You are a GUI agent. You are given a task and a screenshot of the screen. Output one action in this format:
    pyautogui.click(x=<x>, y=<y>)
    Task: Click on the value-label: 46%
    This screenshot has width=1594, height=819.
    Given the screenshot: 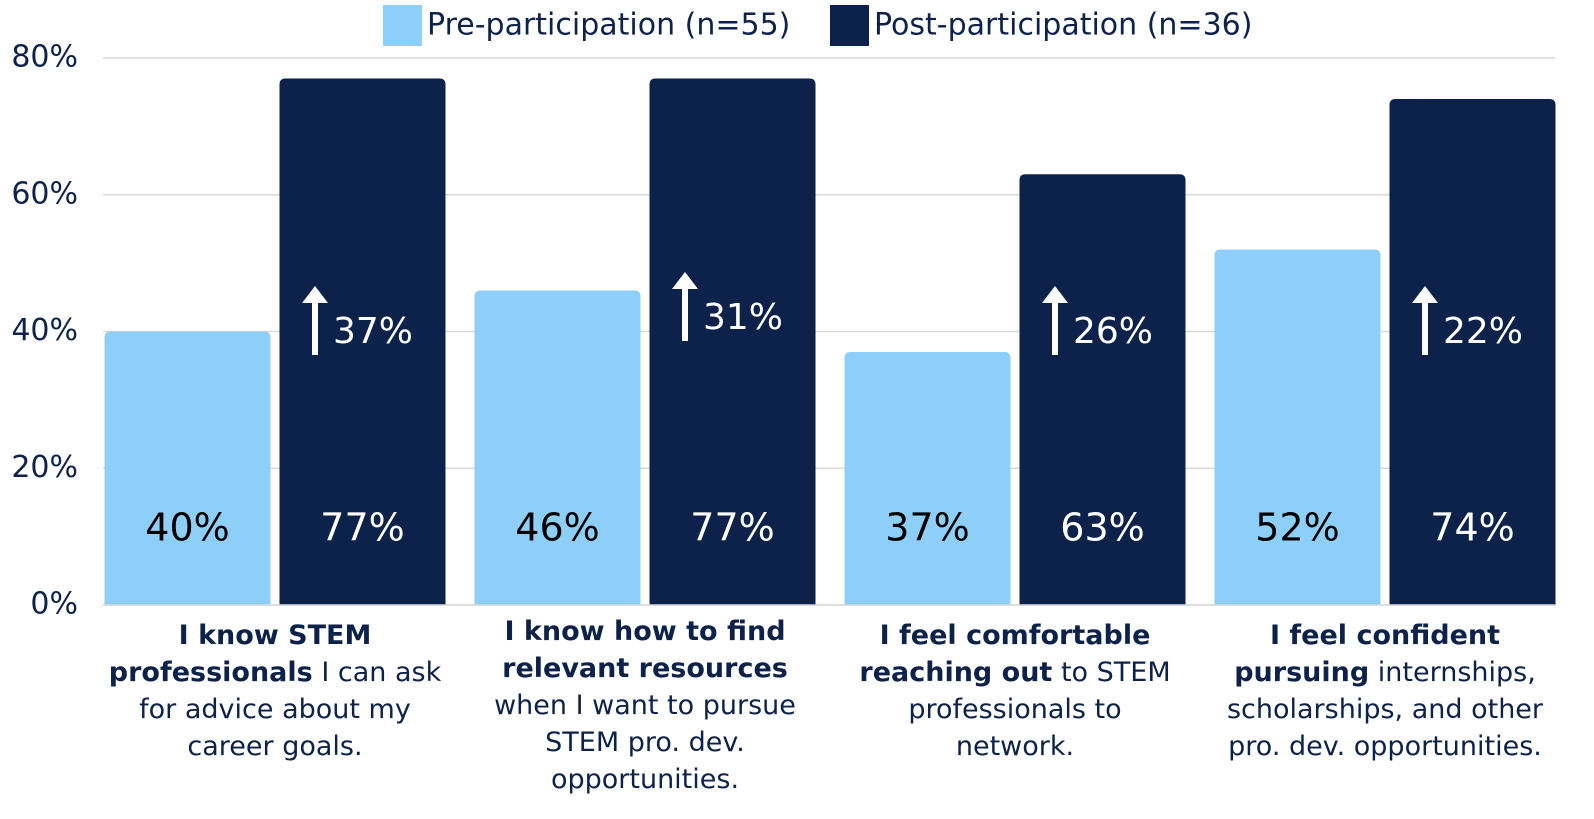 What is the action you would take?
    pyautogui.click(x=557, y=528)
    